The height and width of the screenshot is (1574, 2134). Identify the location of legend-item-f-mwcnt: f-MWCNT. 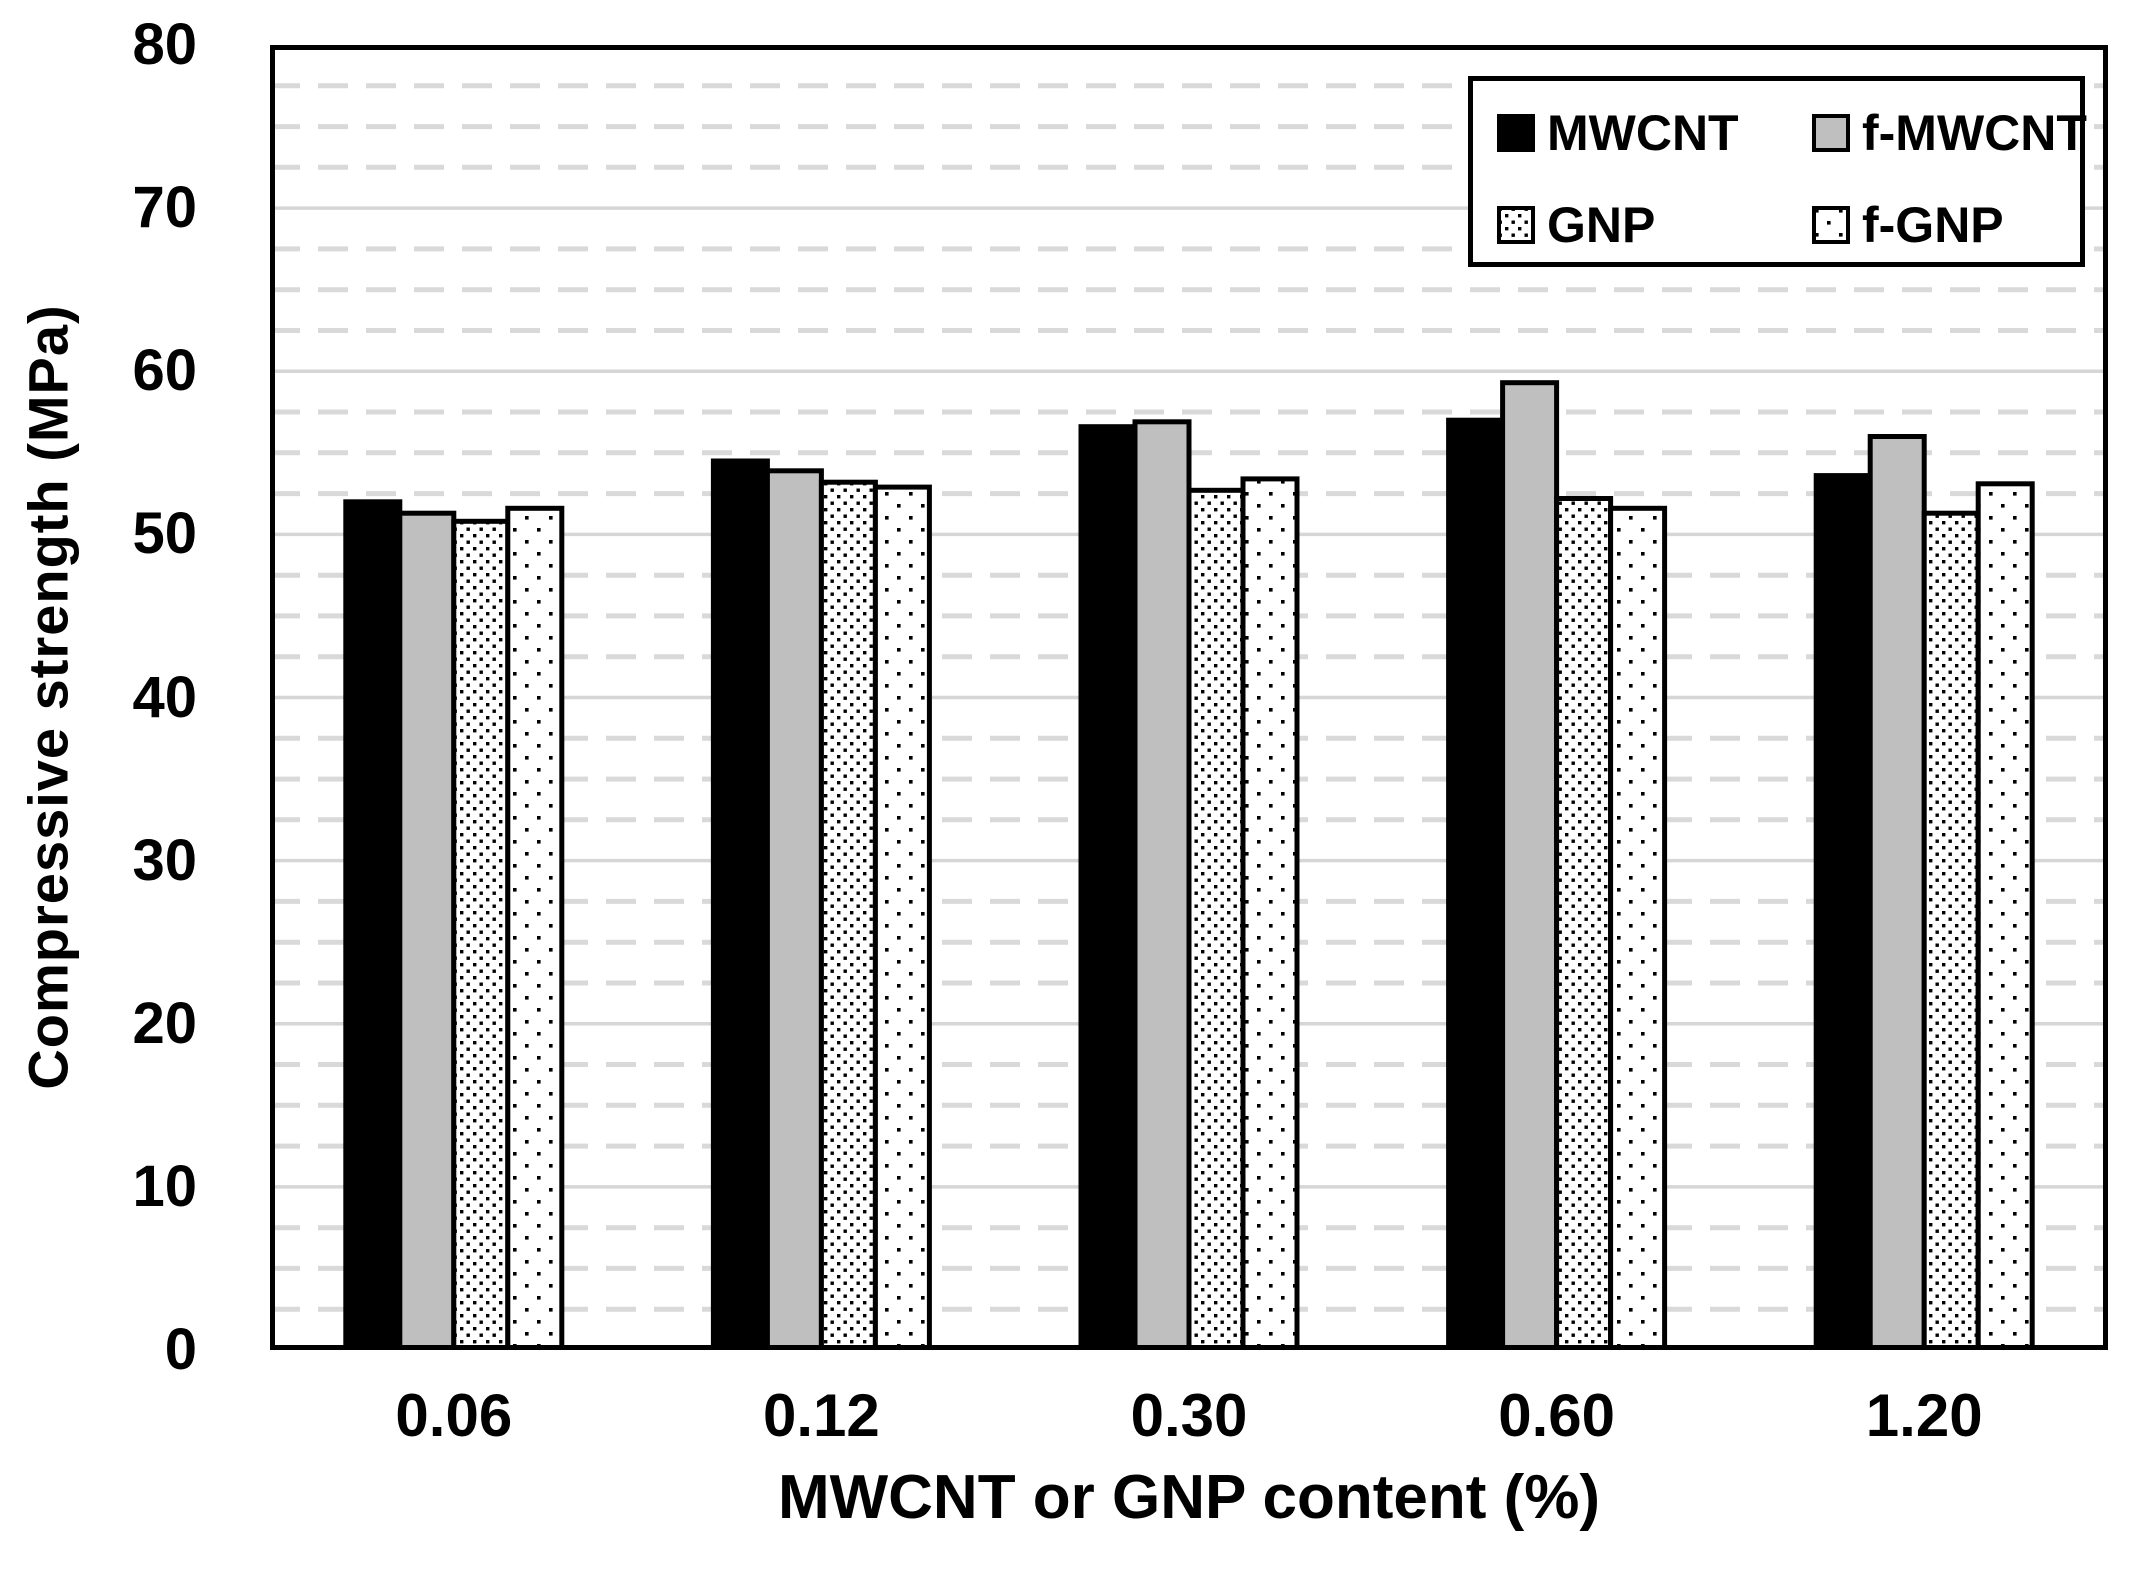
(1949, 133).